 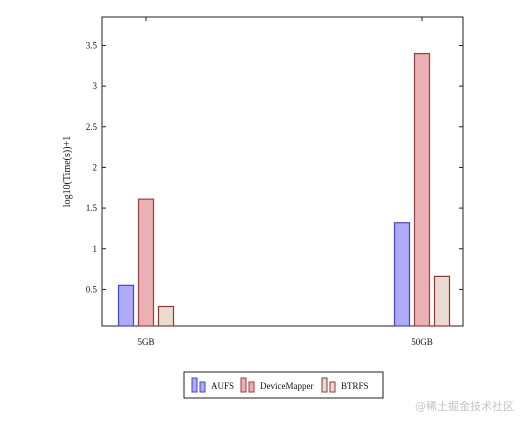 What do you see at coordinates (166, 316) in the screenshot?
I see `bar-btrfs-5gb` at bounding box center [166, 316].